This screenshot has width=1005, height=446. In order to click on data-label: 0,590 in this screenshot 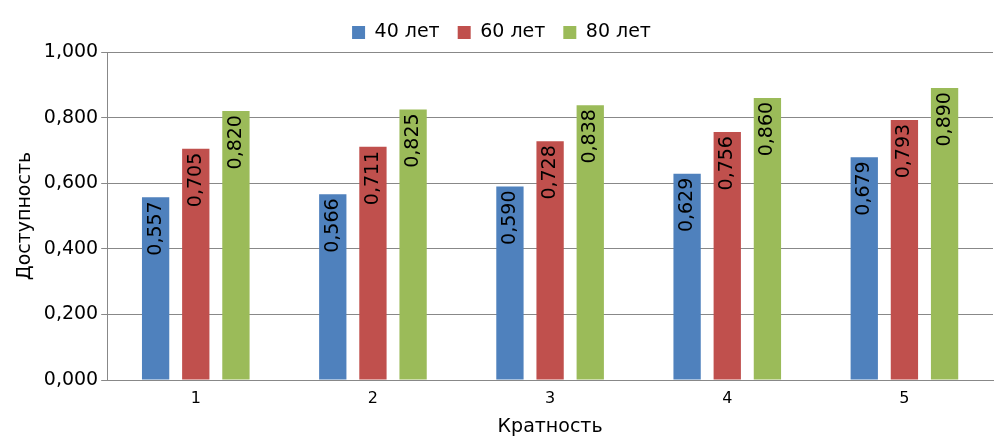, I will do `click(507, 217)`.